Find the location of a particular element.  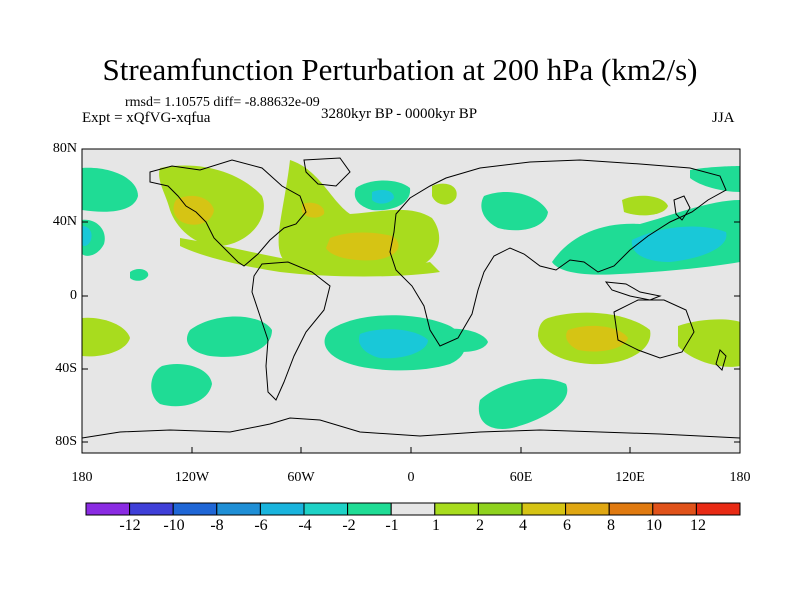

contour-pos2-atlantic-east is located at coordinates (313, 210).